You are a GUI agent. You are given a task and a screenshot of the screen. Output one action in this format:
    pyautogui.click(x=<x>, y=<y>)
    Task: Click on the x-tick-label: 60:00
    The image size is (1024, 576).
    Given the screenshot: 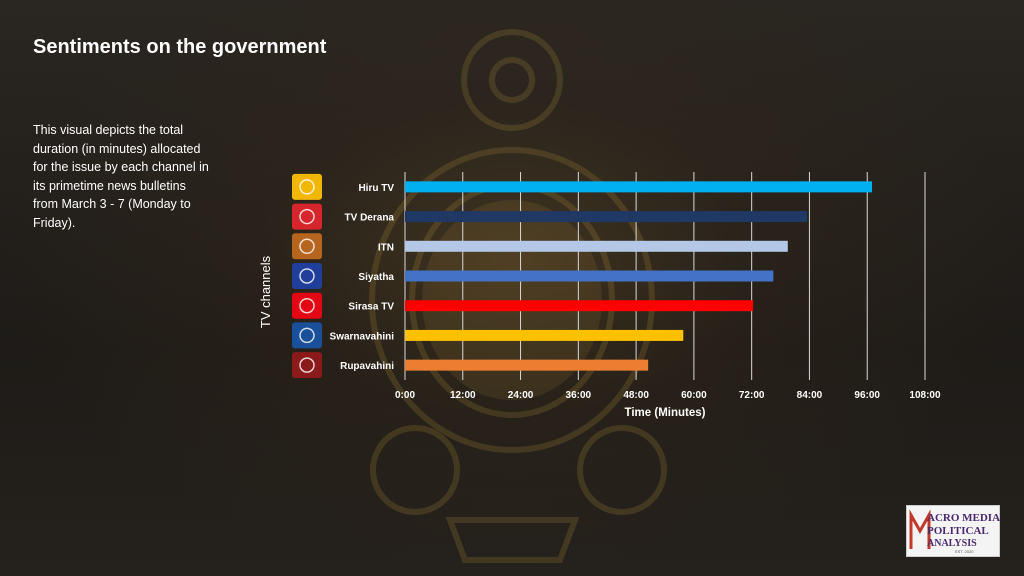 What is the action you would take?
    pyautogui.click(x=694, y=395)
    